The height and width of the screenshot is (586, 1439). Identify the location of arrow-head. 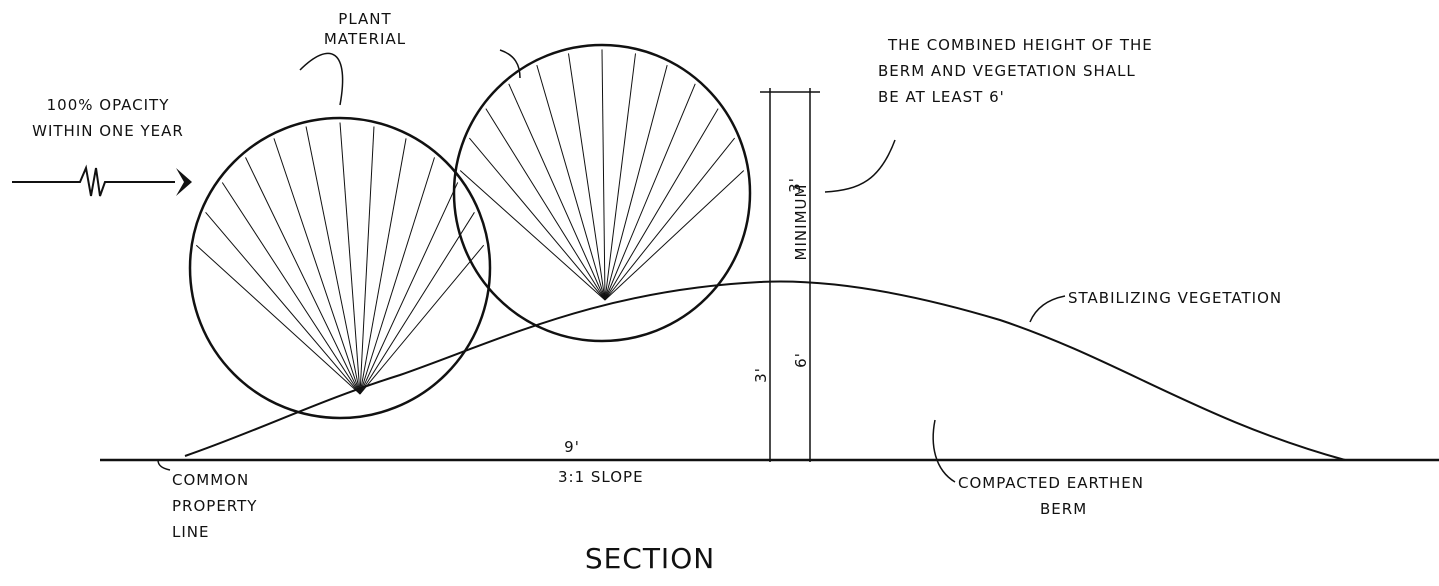
(184, 182).